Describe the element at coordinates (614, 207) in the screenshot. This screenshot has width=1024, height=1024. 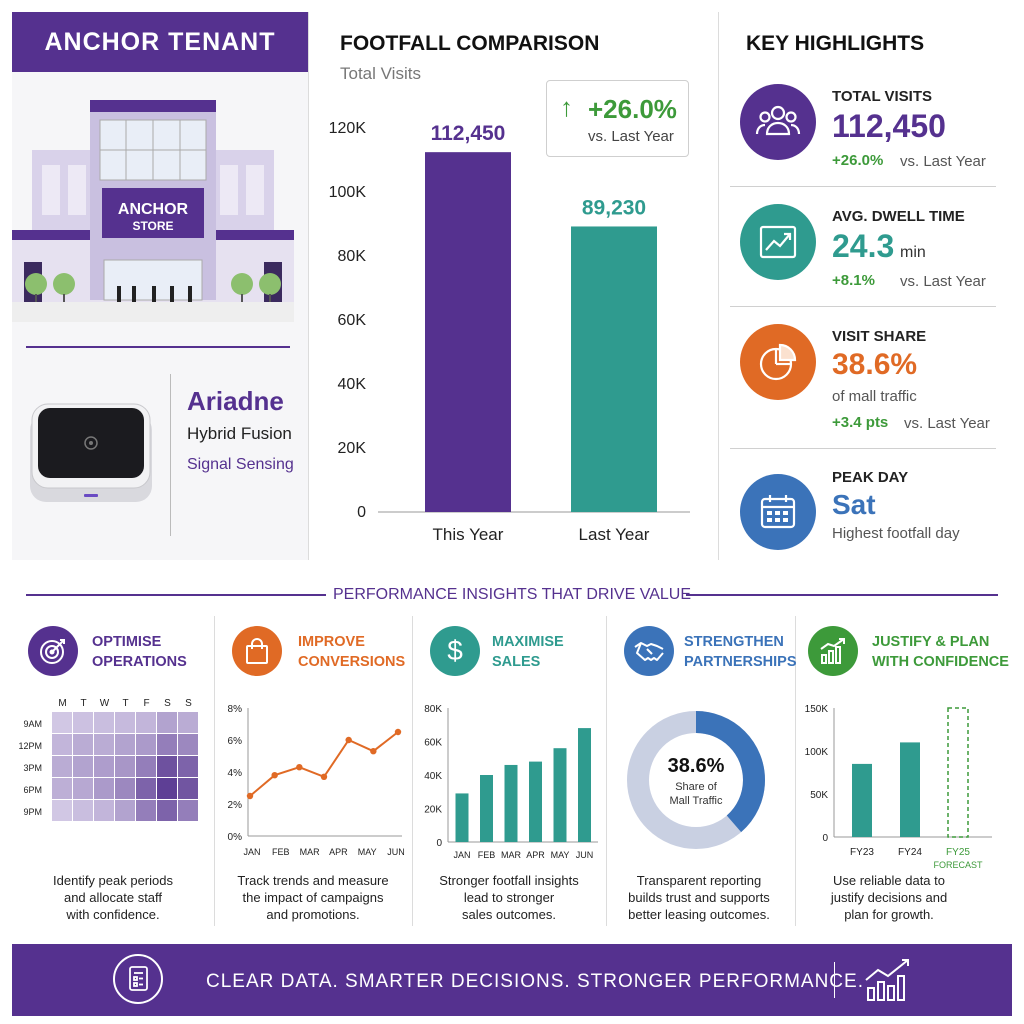
I see `bar-value-label: 89,230` at that location.